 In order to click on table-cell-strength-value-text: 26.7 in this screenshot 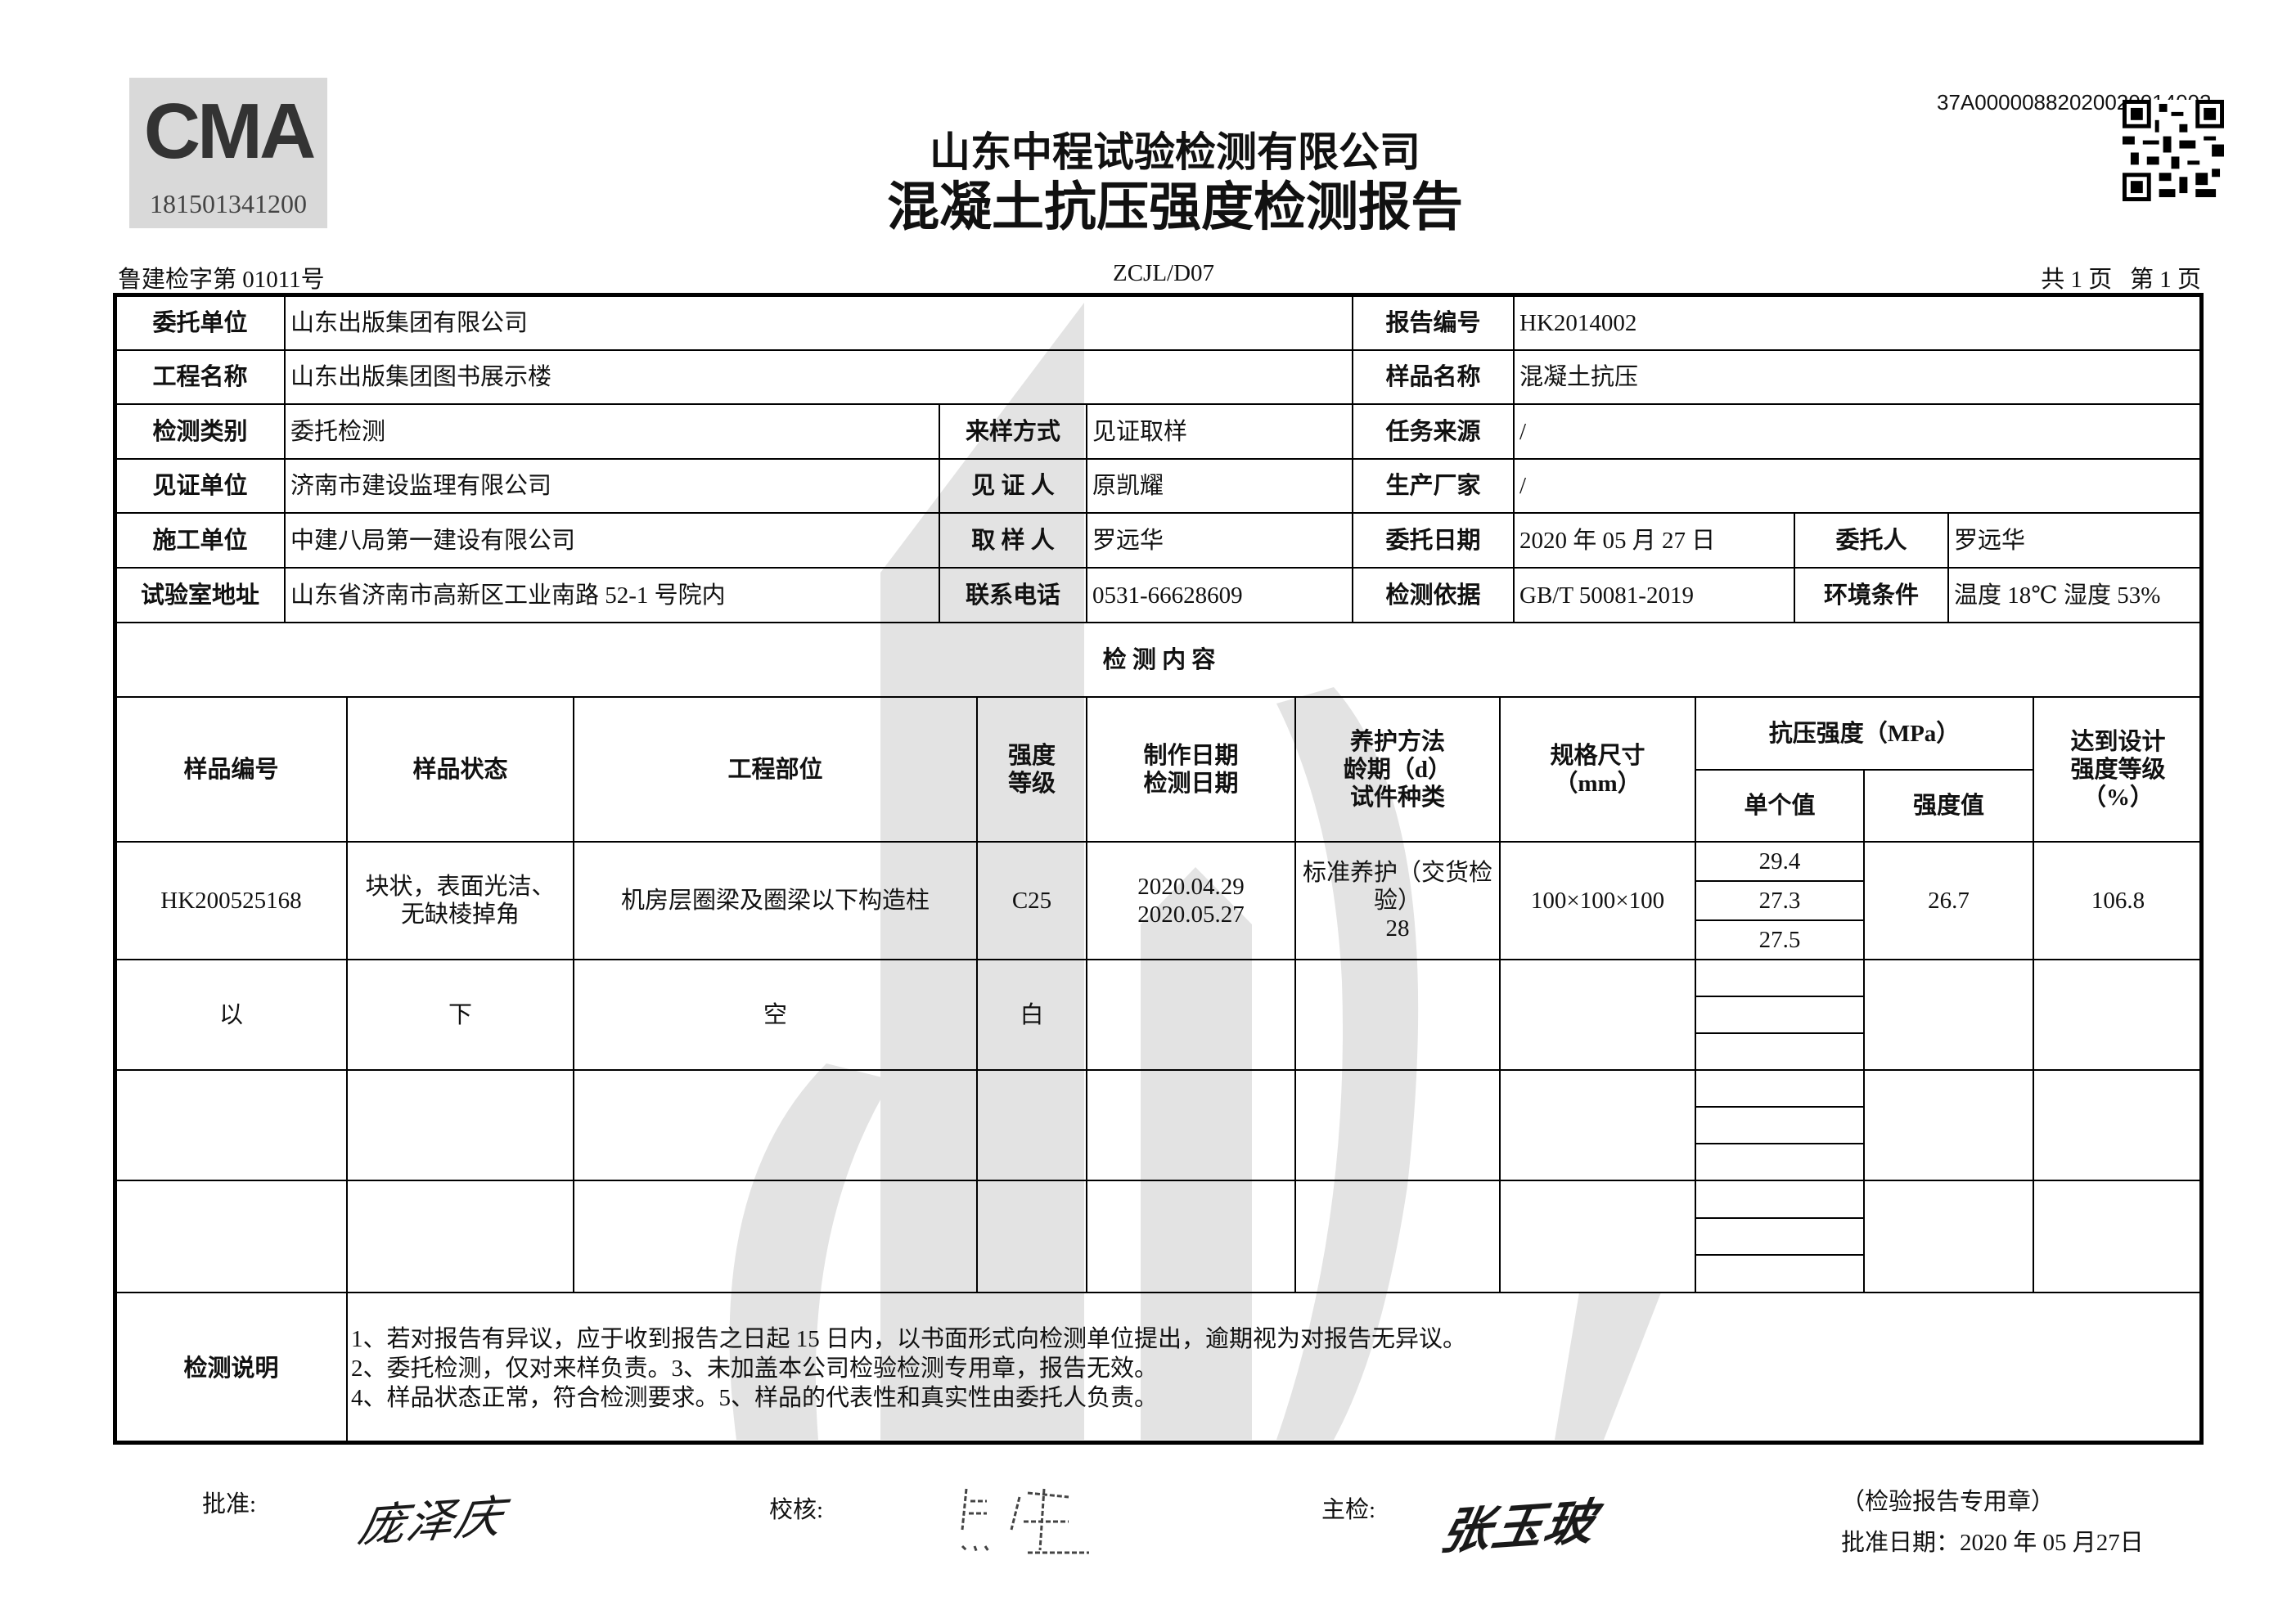, I will do `click(1949, 901)`.